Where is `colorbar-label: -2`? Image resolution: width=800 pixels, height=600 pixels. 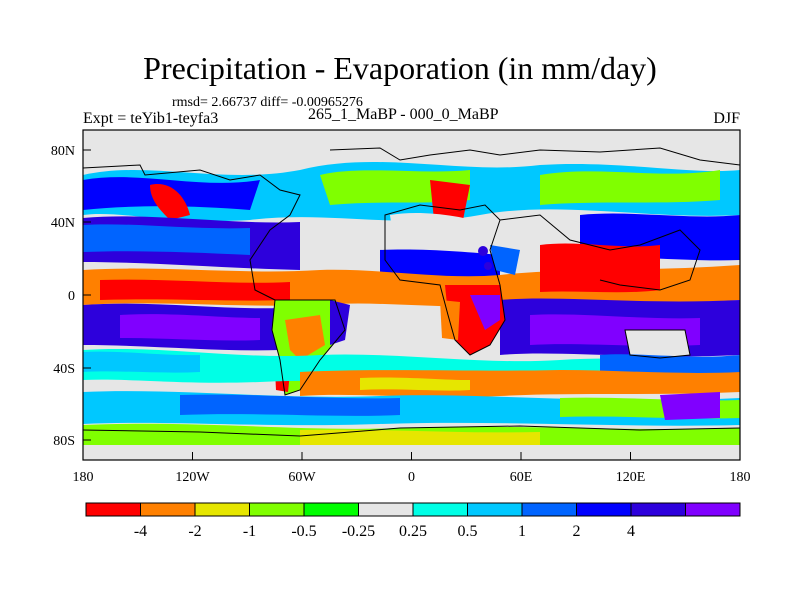
colorbar-label: -2 is located at coordinates (194, 531).